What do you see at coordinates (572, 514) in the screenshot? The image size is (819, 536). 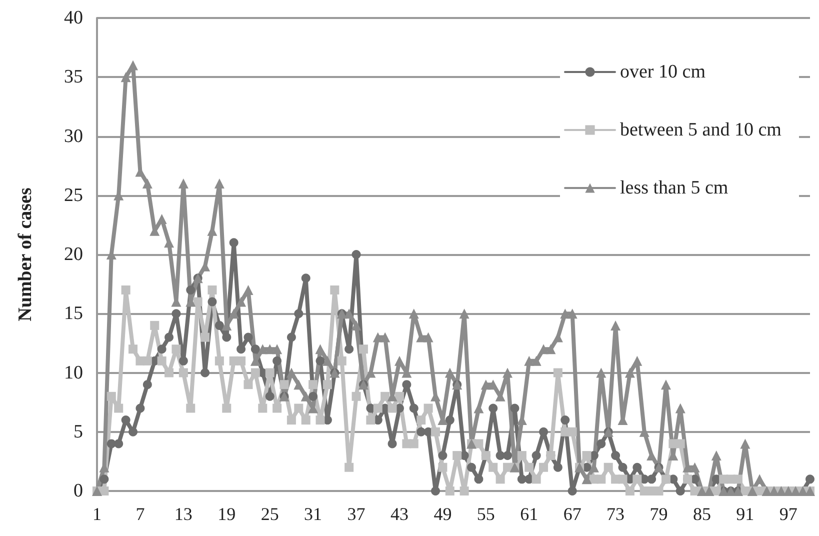 I see `x-tick-label: 67` at bounding box center [572, 514].